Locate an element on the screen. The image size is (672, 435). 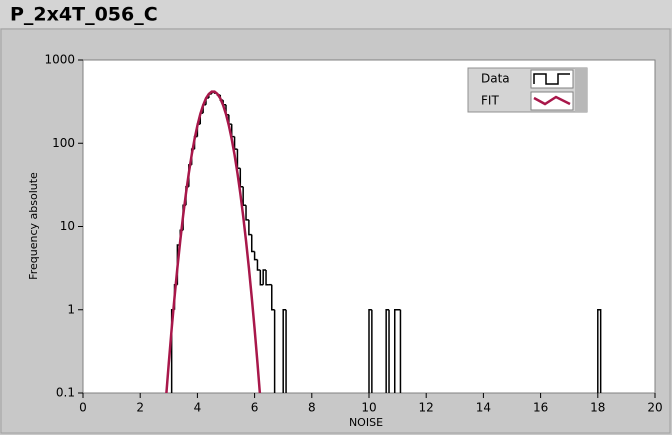
x-tick-label: 20 is located at coordinates (654, 408).